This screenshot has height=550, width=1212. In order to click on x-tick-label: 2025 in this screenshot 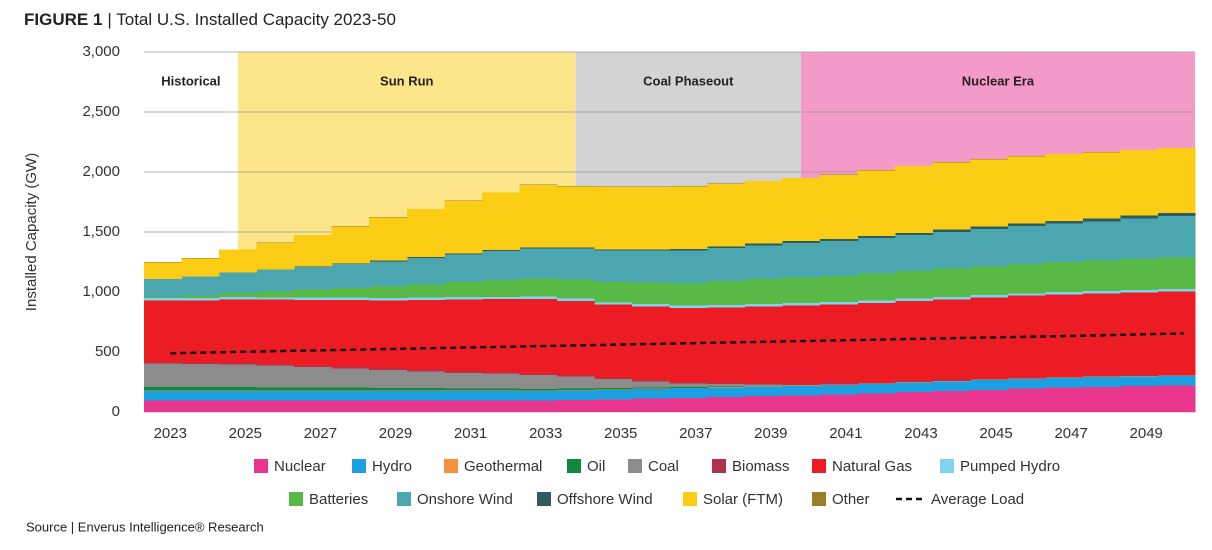, I will do `click(245, 433)`.